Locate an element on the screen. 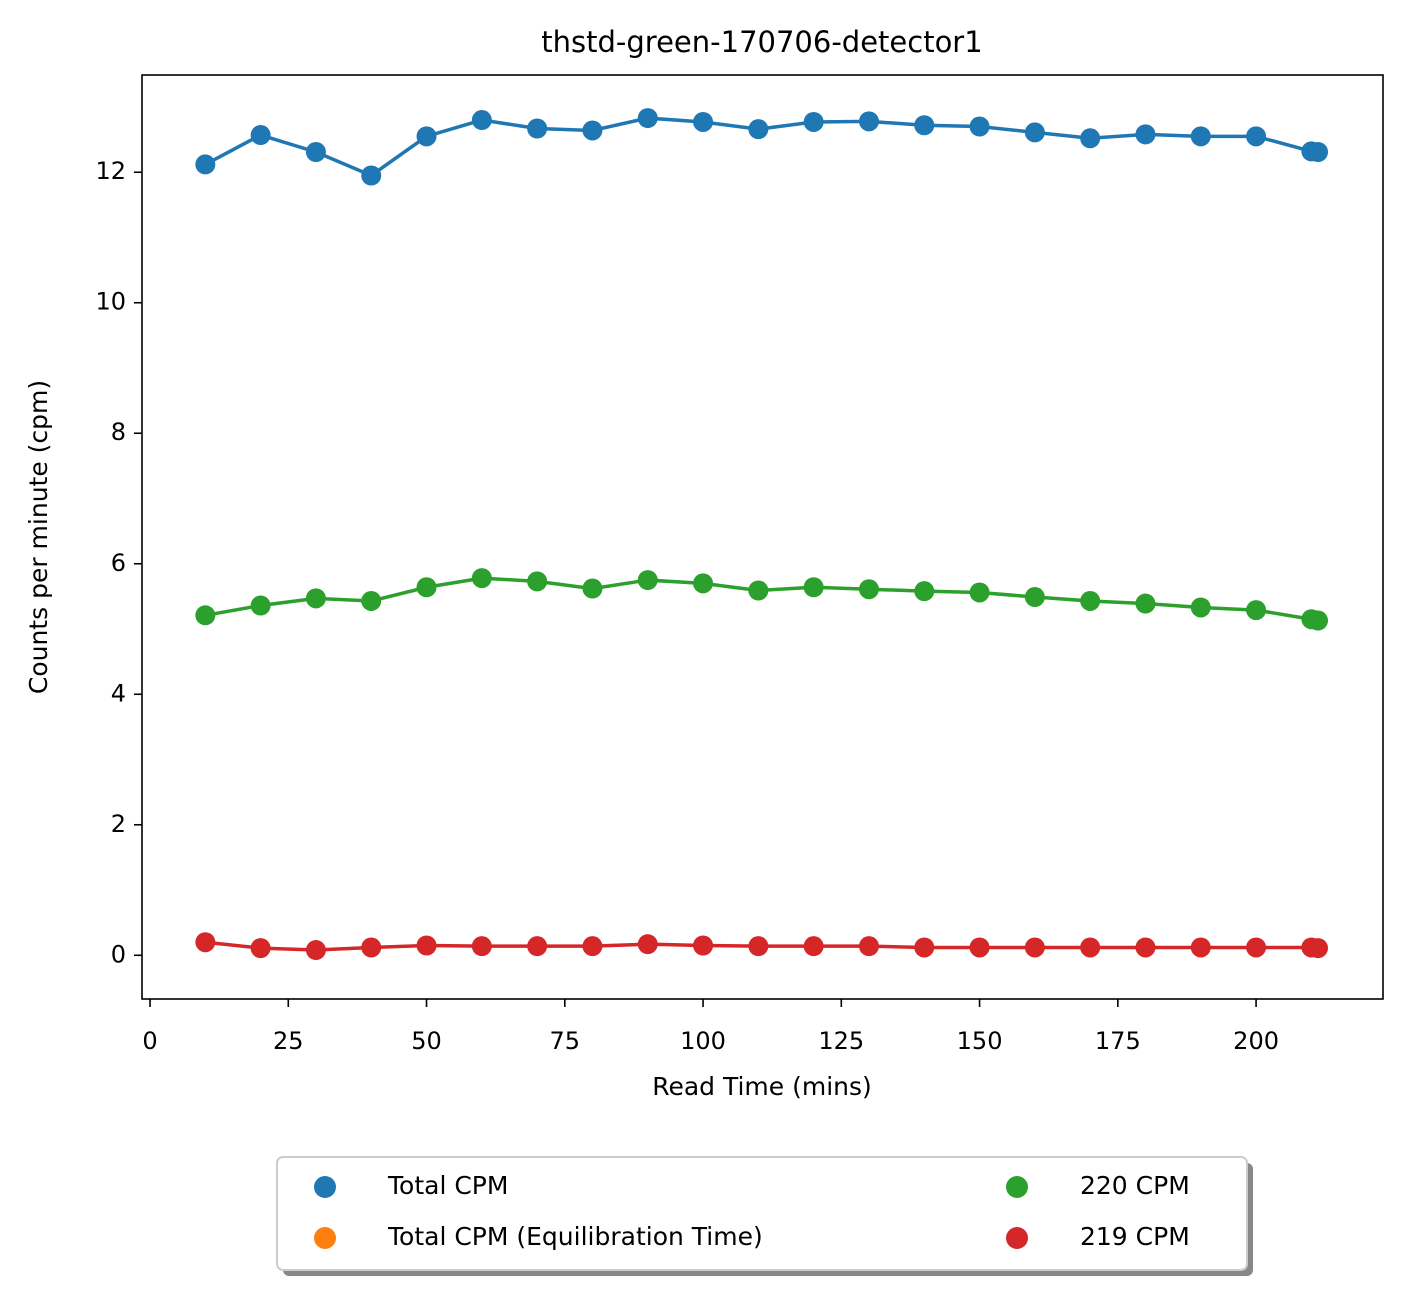  x-tick-label: 100 is located at coordinates (703, 1041).